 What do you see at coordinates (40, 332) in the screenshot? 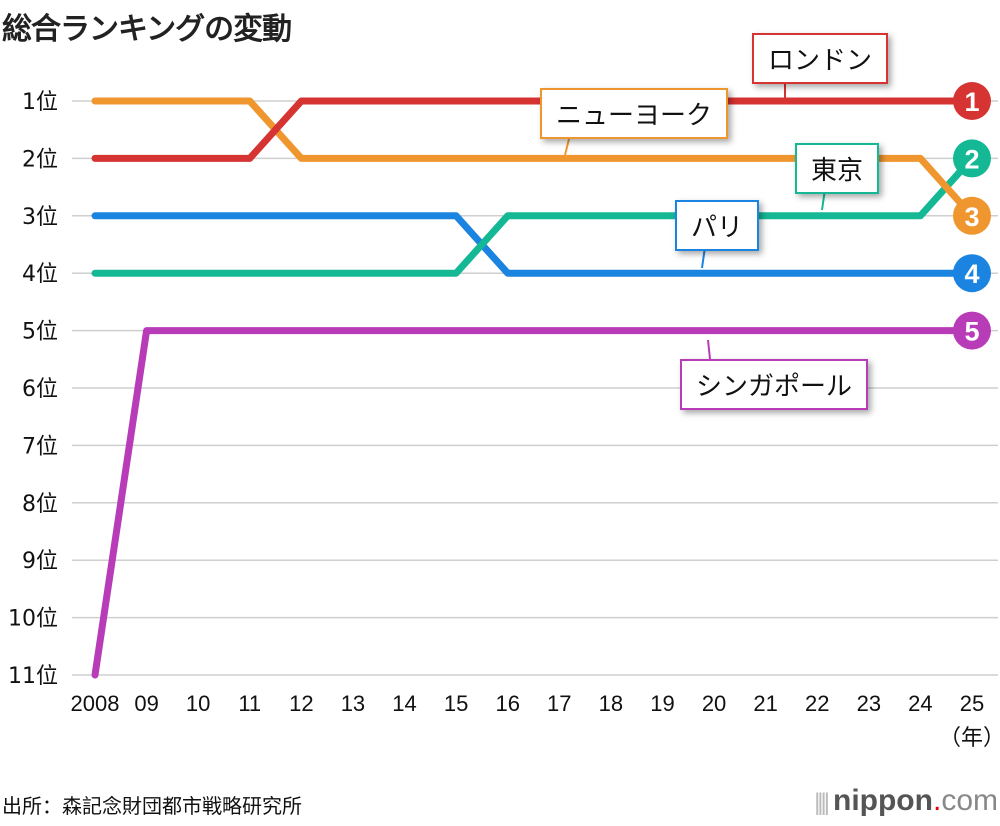
I see `y-tick-label: 5位` at bounding box center [40, 332].